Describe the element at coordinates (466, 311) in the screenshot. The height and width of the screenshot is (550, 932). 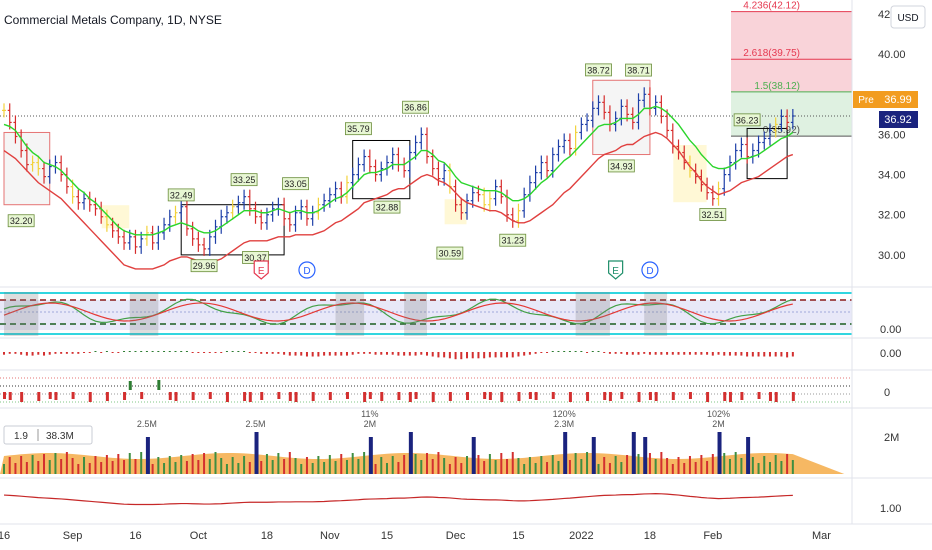
I see `oscillator-pane: 0.00` at that location.